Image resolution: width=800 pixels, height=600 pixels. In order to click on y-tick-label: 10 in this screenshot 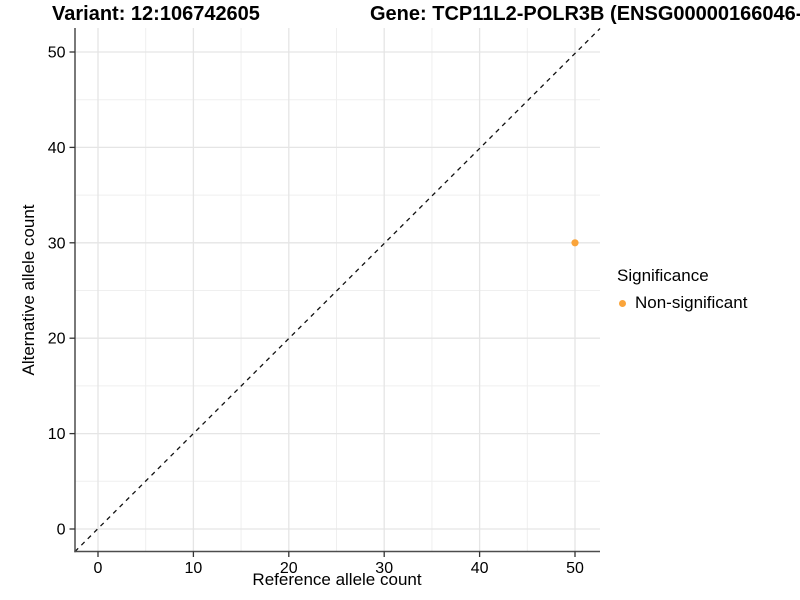, I will do `click(57, 434)`.